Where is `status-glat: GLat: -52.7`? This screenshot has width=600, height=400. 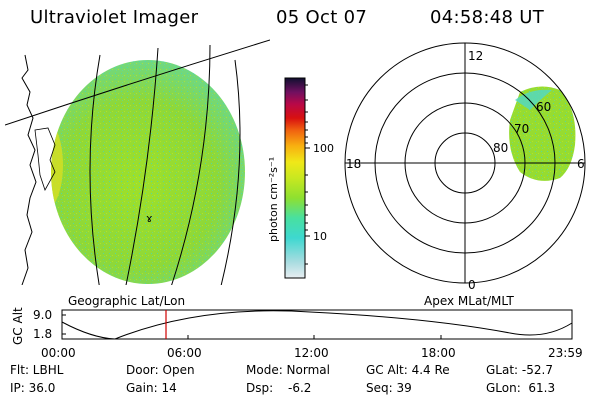
status-glat: GLat: -52.7 is located at coordinates (519, 370).